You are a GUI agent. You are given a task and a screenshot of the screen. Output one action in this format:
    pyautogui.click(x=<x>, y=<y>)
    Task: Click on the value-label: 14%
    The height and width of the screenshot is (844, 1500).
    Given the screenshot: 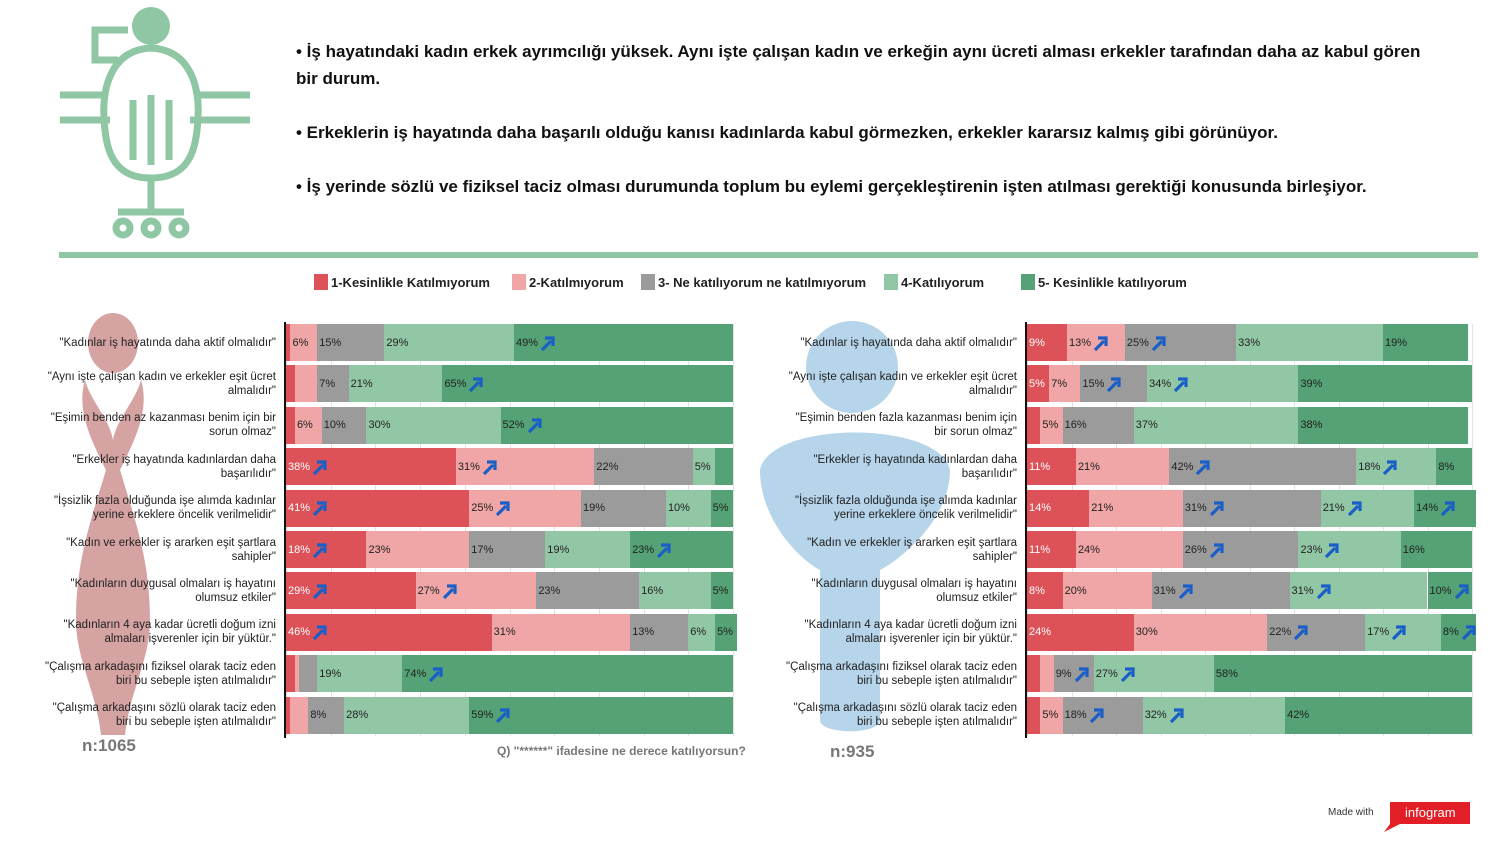 What is the action you would take?
    pyautogui.click(x=1427, y=508)
    